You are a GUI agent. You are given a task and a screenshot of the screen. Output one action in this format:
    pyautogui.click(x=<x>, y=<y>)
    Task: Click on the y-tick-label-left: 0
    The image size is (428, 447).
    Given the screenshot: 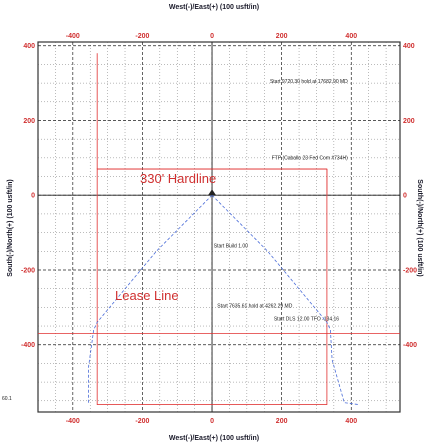 What is the action you would take?
    pyautogui.click(x=33, y=196)
    